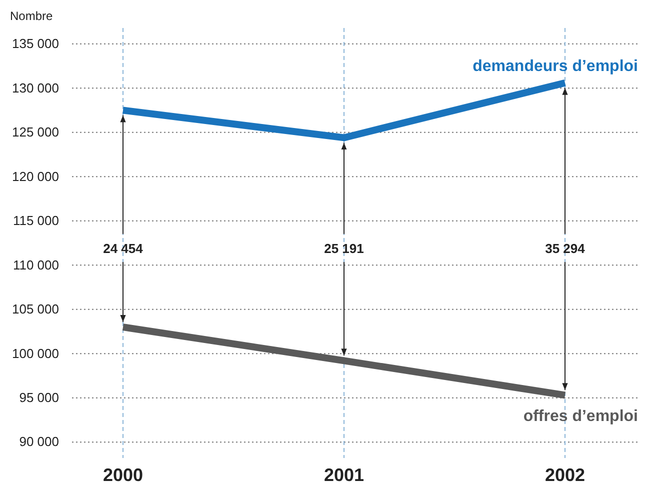 This screenshot has width=652, height=490. Describe the element at coordinates (39, 397) in the screenshot. I see `y-tick-label: 95 000` at that location.